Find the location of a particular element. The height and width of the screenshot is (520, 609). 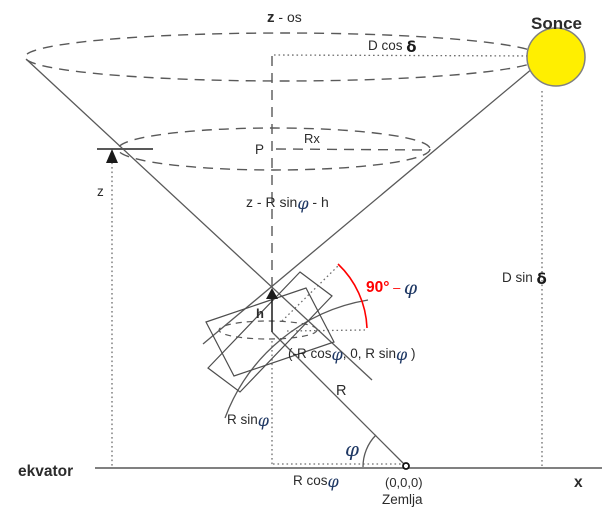

label-observer-point: (-R cosφ, 0, R sinφ ) is located at coordinates (351, 354).